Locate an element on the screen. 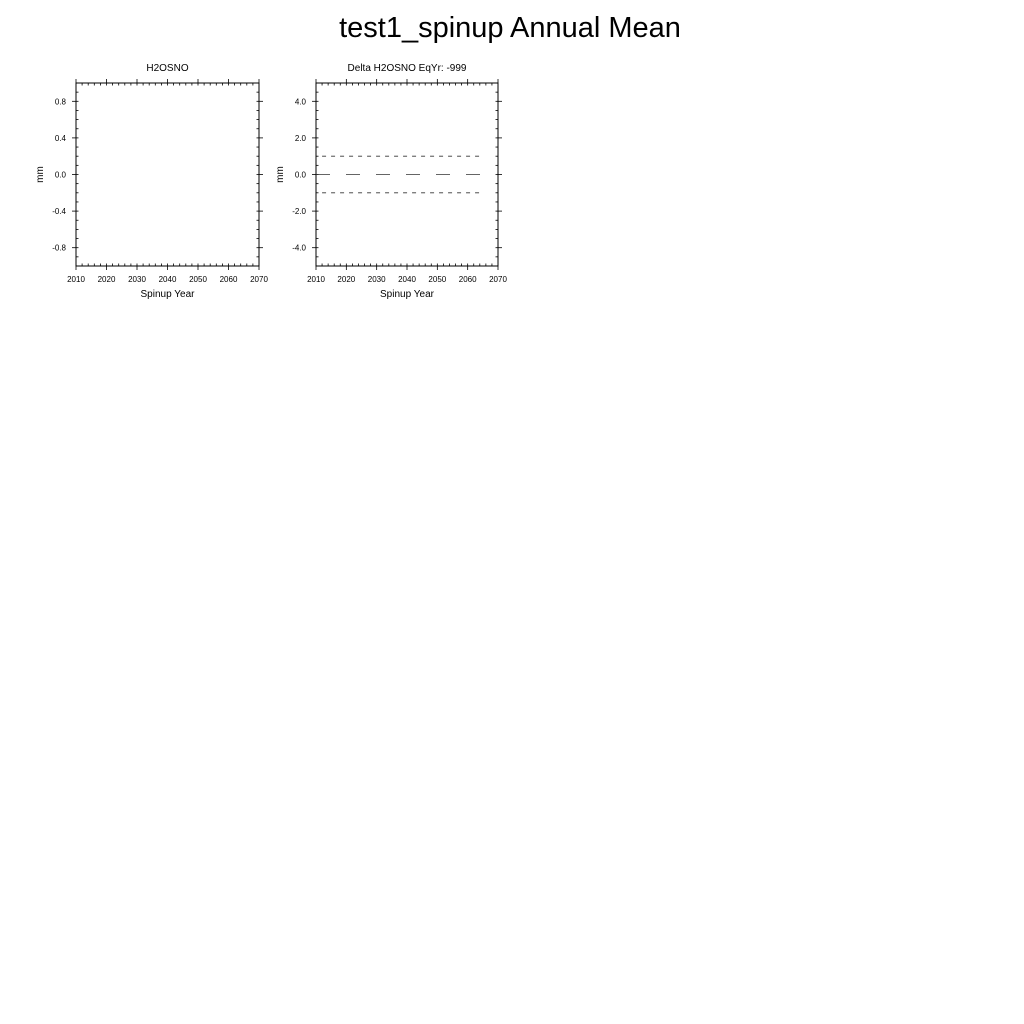 This screenshot has height=1024, width=1024. y-tick-label: 0.8 is located at coordinates (61, 101).